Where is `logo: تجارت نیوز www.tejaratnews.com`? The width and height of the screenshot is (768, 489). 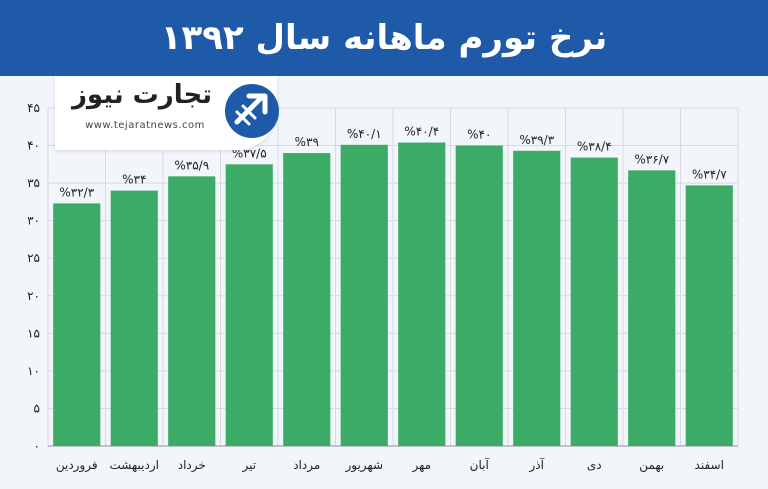
logo: تجارت نیوز www.tejaratnews.com is located at coordinates (167, 113).